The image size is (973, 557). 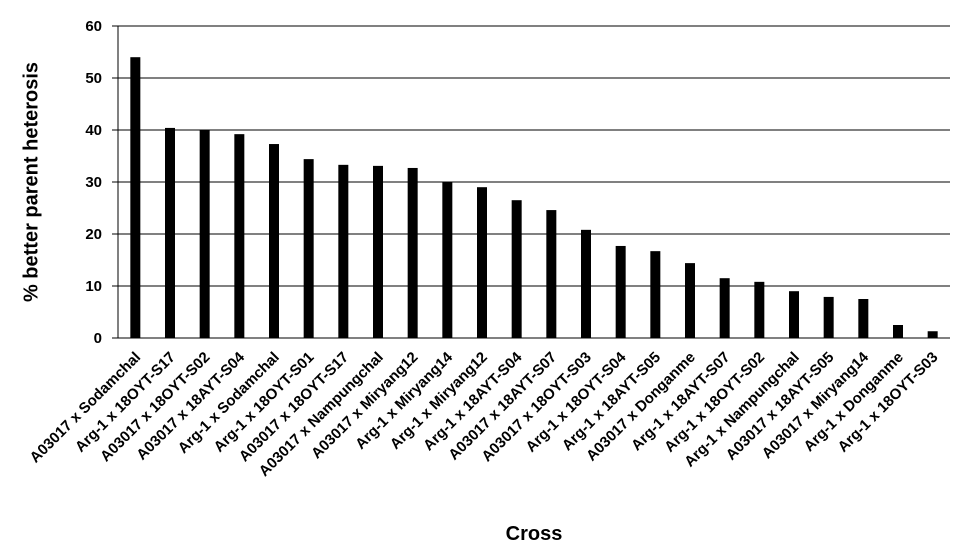 What do you see at coordinates (93, 130) in the screenshot?
I see `y-tick-label: 40` at bounding box center [93, 130].